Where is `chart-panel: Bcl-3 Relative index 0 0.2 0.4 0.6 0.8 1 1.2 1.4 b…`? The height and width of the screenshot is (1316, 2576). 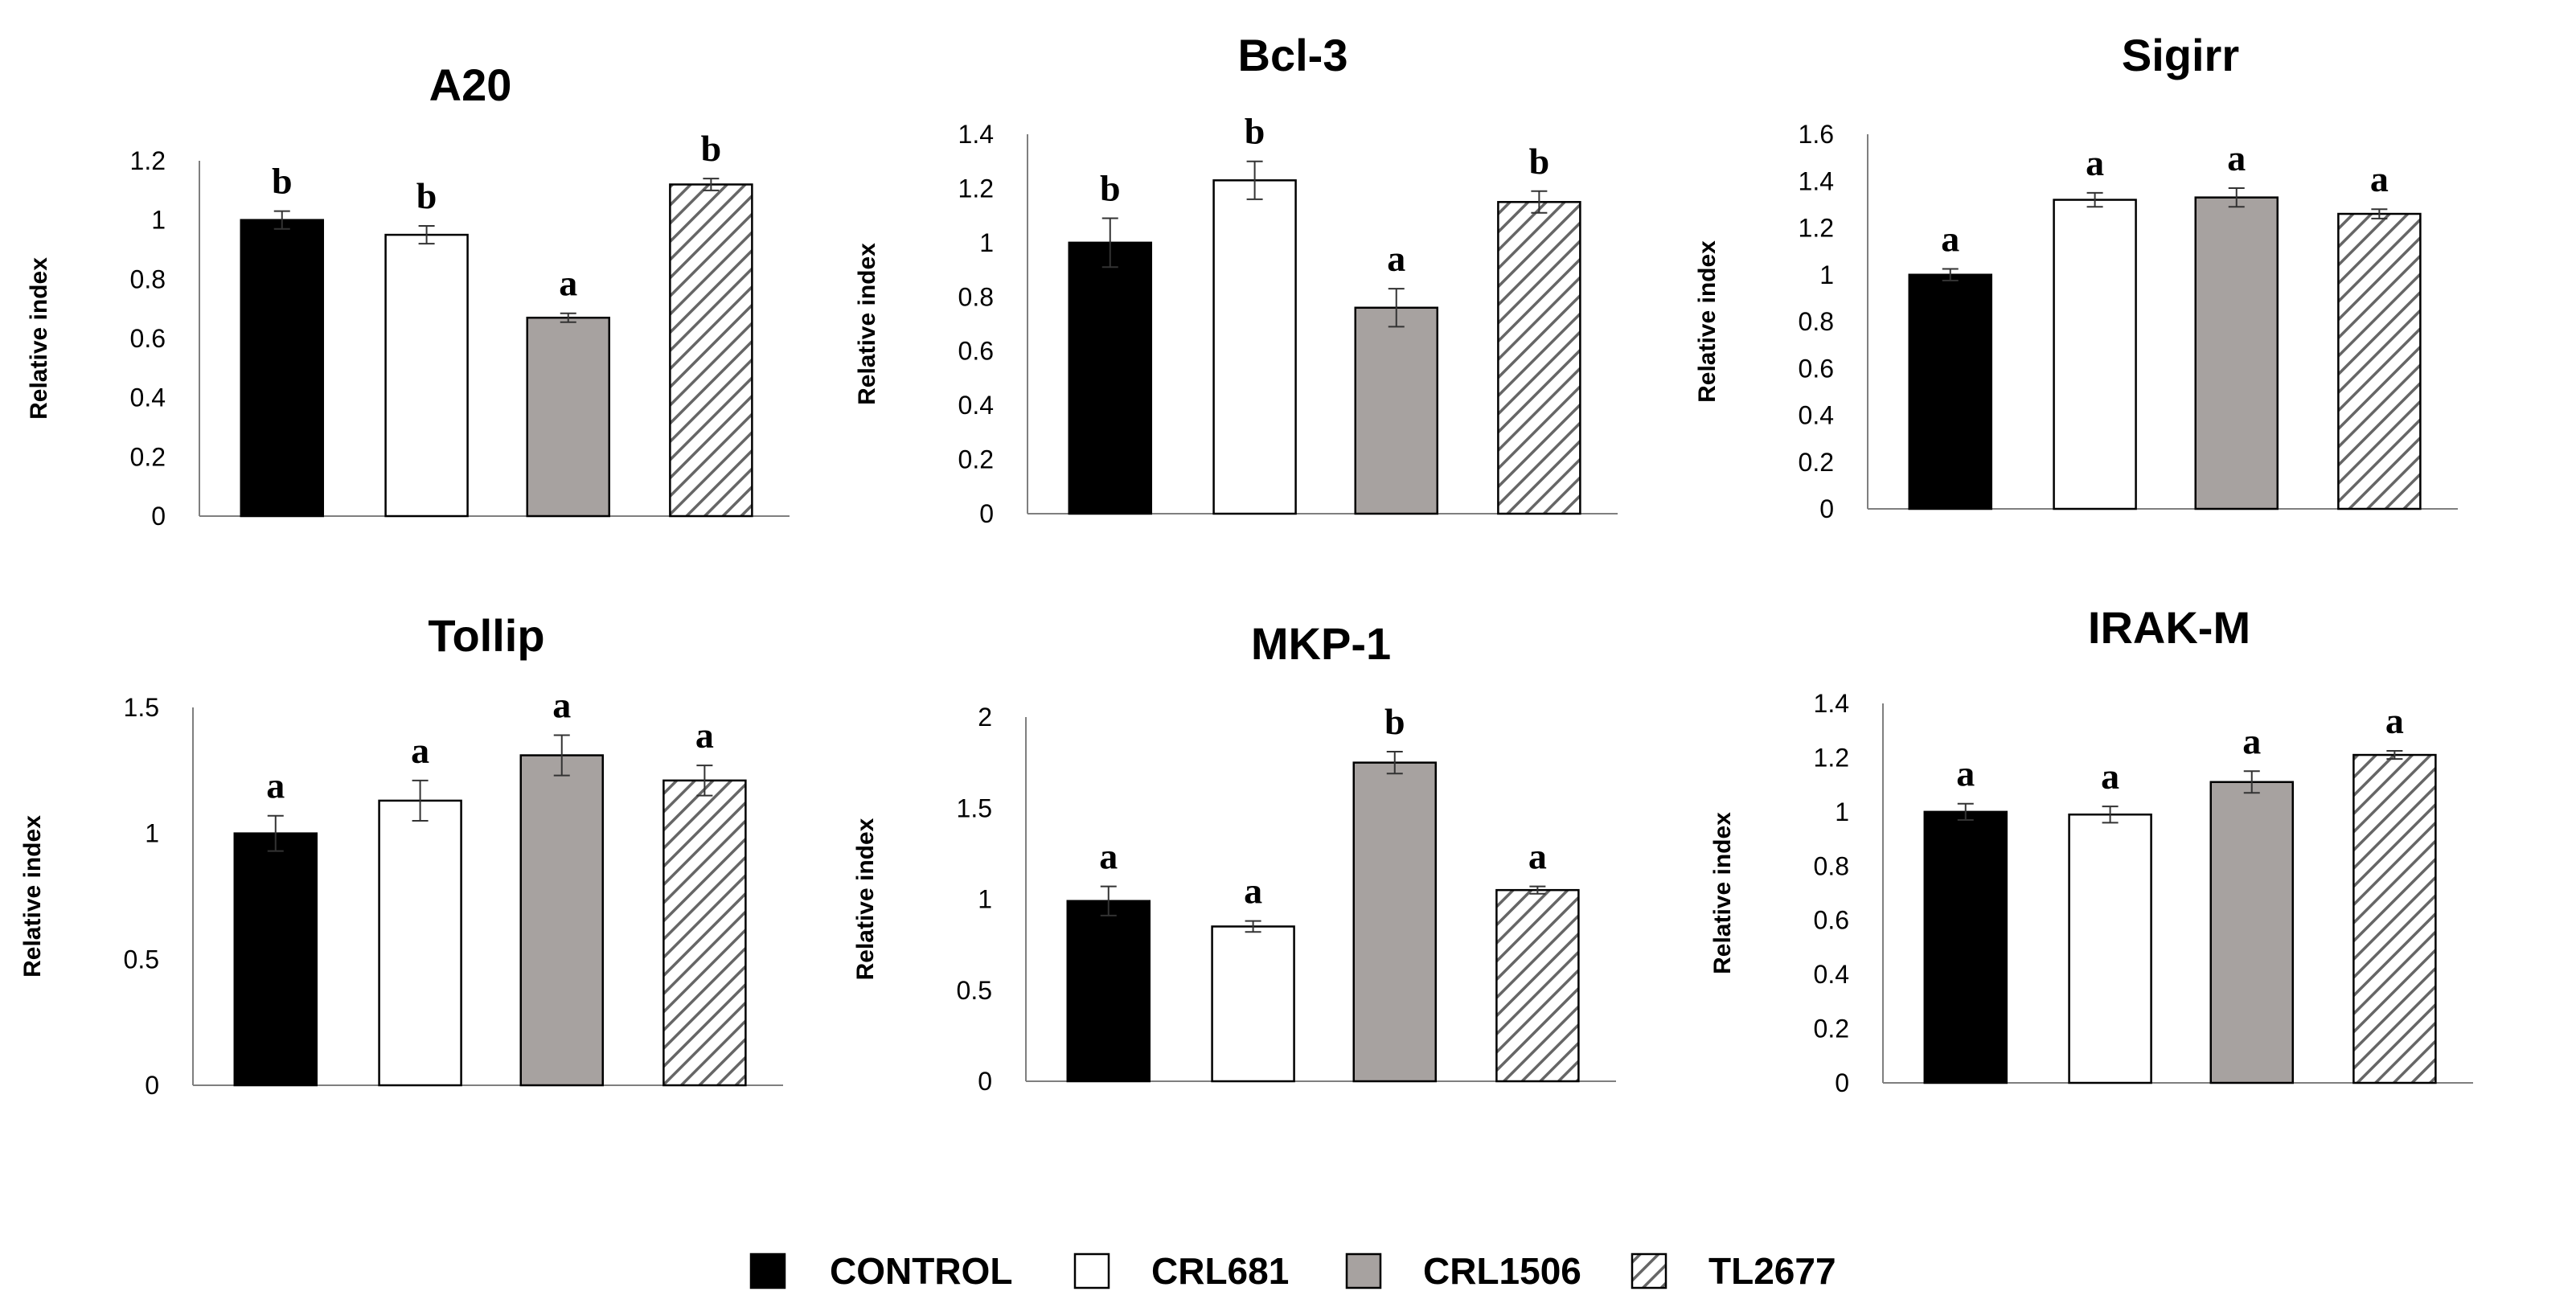 chart-panel: Bcl-3 Relative index 0 0.2 0.4 0.6 0.8 1 1.2 1.4 b… is located at coordinates (1236, 279).